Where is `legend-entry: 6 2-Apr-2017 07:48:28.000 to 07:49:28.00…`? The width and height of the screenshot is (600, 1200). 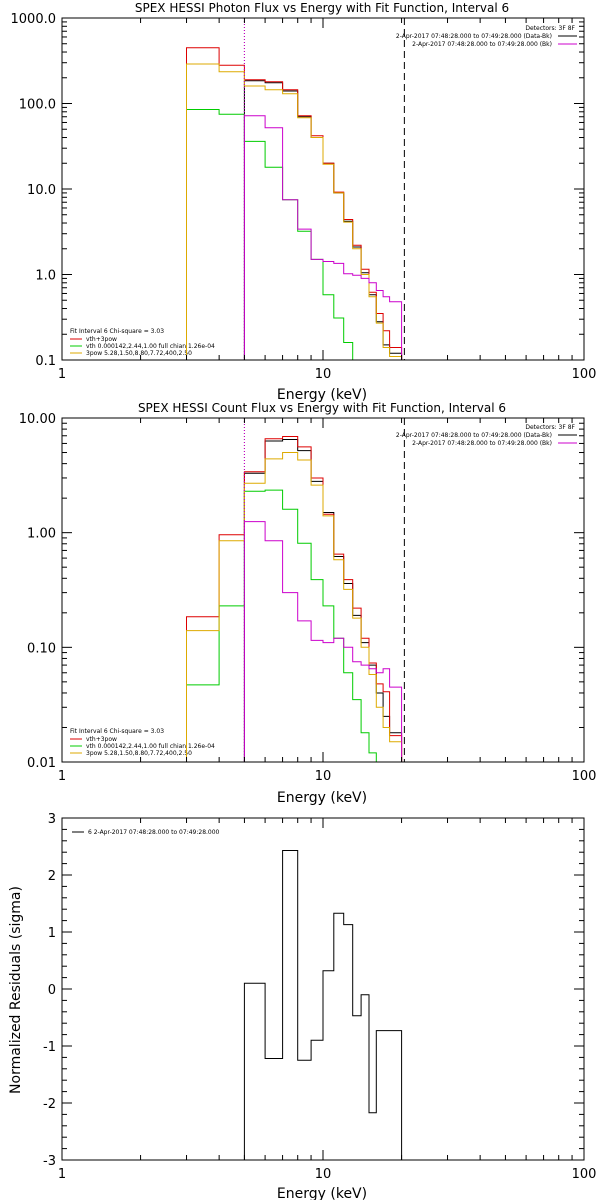 legend-entry: 6 2-Apr-2017 07:48:28.000 to 07:49:28.00… is located at coordinates (154, 832).